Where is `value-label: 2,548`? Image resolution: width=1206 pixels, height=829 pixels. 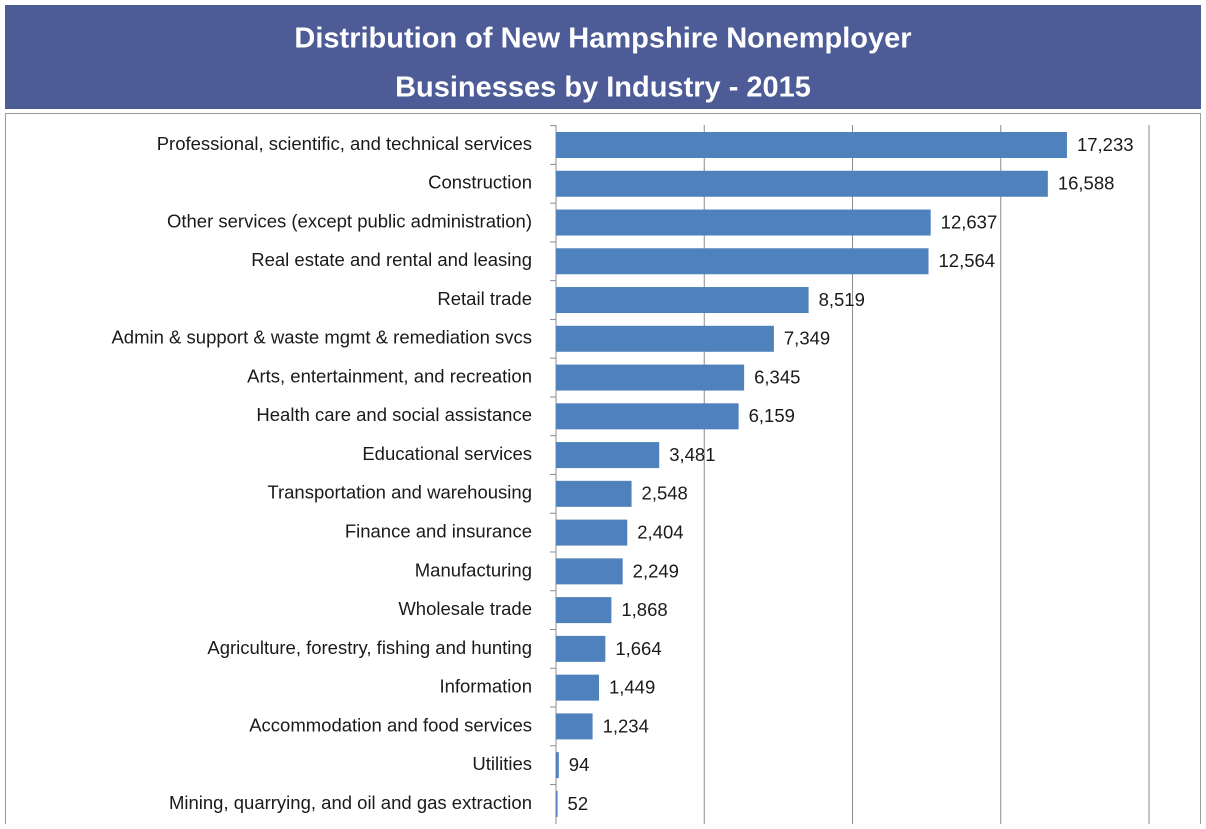 value-label: 2,548 is located at coordinates (665, 493).